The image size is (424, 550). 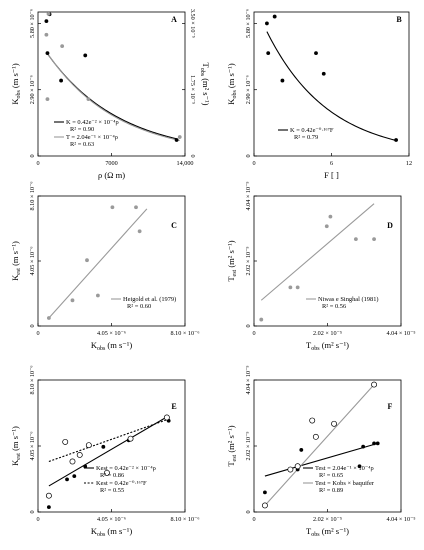 What do you see at coordinates (139, 306) in the screenshot?
I see `legend-r2: R² = 0.60` at bounding box center [139, 306].